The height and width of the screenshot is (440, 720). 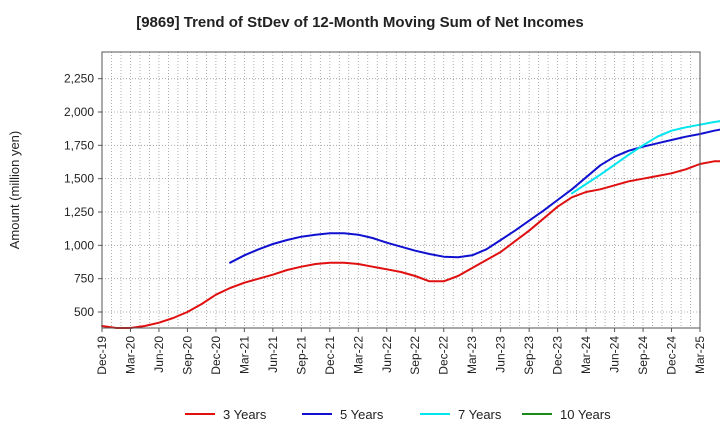 I want to click on y-tick-label: 500, so click(x=84, y=312).